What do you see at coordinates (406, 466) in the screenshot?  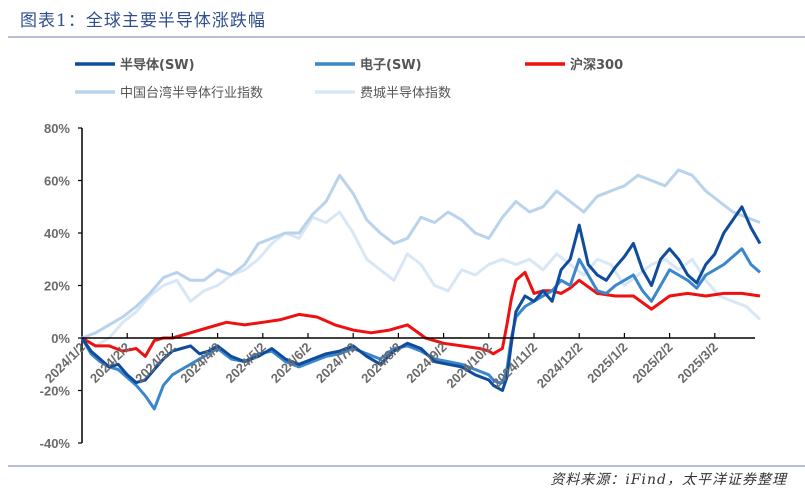 I see `bottom-divider` at bounding box center [406, 466].